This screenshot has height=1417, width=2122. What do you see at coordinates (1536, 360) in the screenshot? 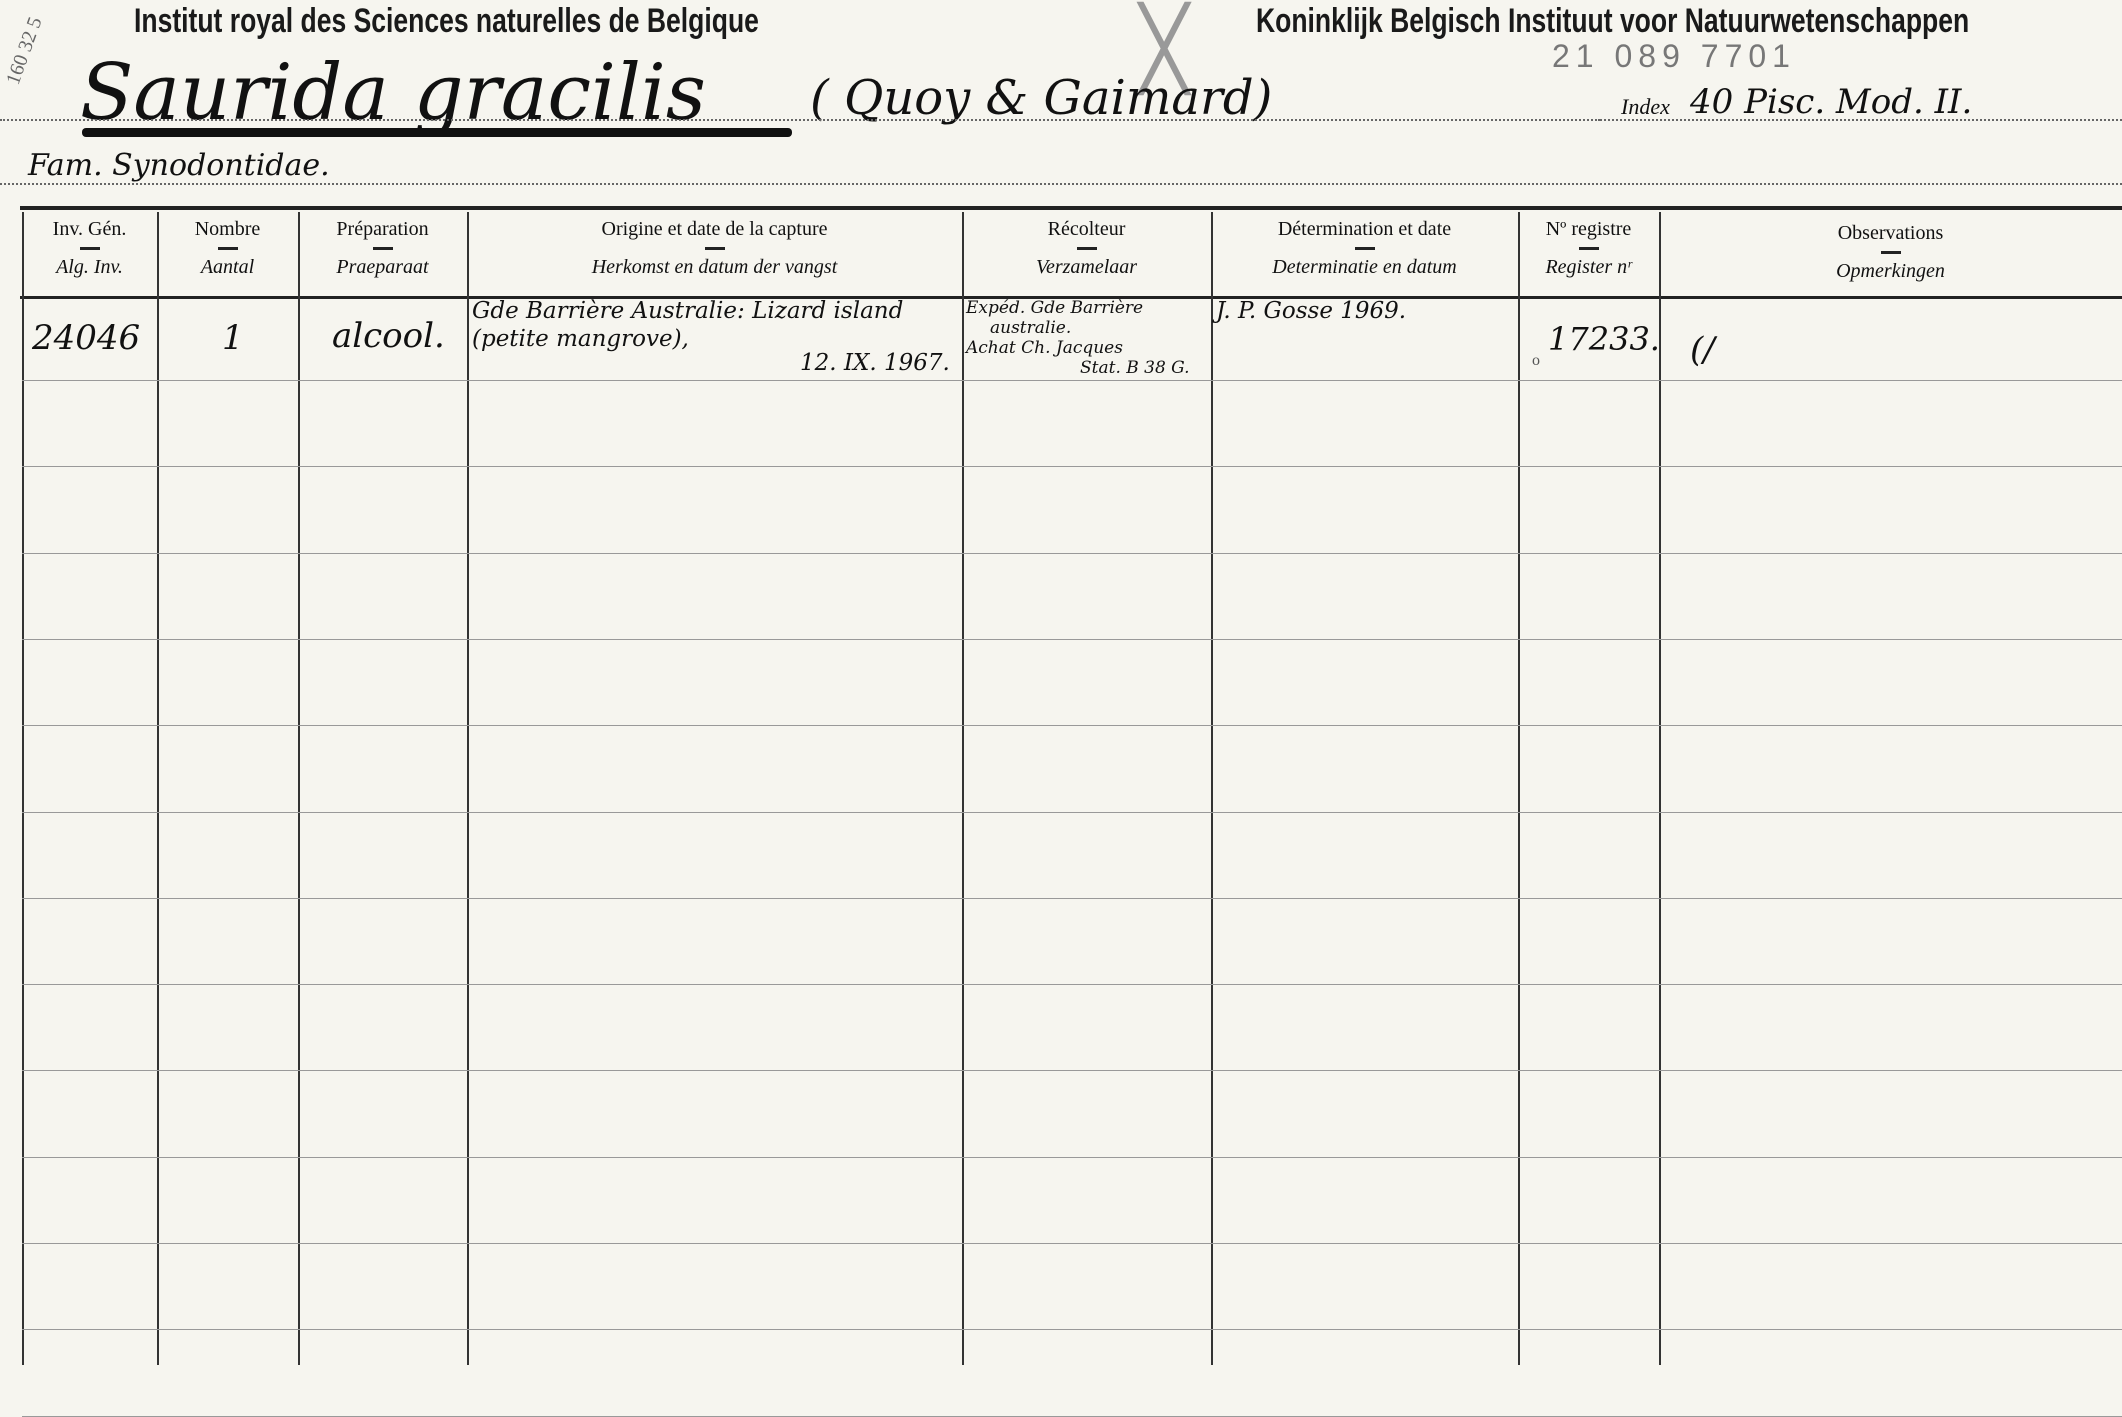
I see `entry-register-mark: o` at bounding box center [1536, 360].